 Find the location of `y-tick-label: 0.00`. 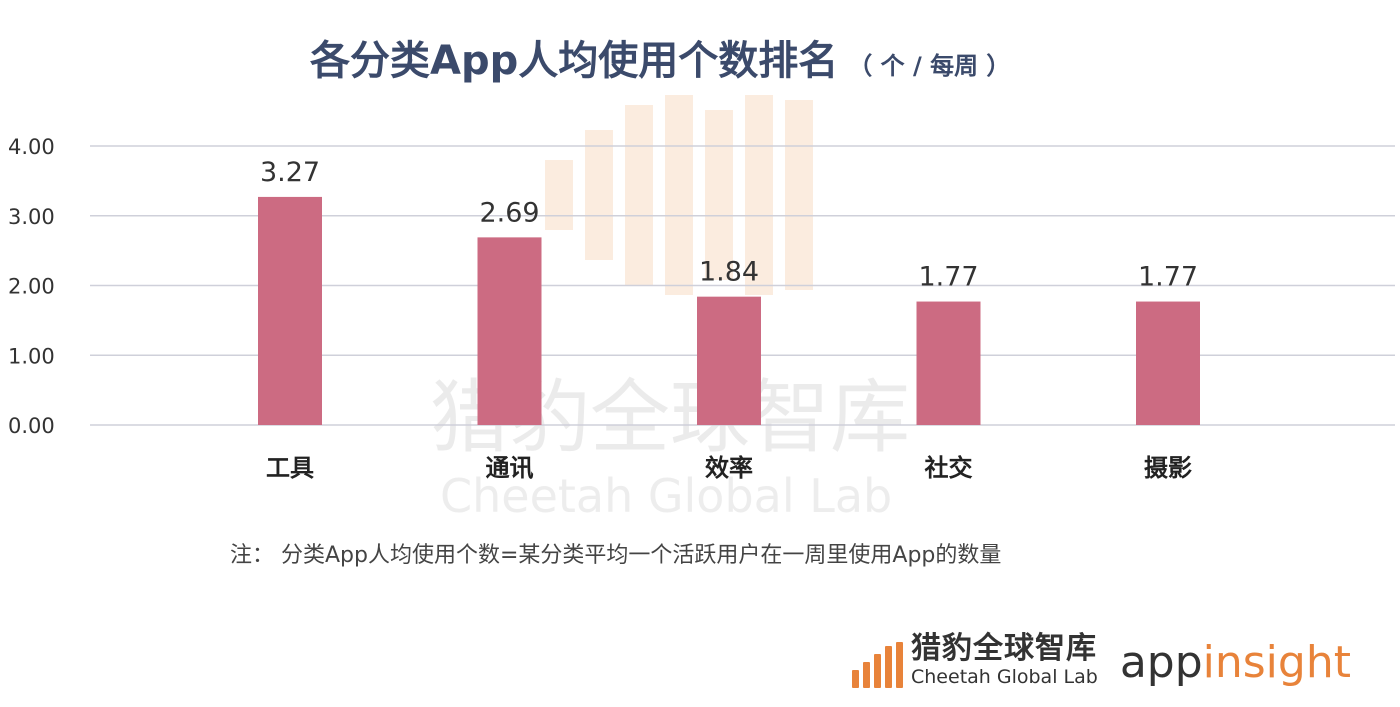

y-tick-label: 0.00 is located at coordinates (31, 426).